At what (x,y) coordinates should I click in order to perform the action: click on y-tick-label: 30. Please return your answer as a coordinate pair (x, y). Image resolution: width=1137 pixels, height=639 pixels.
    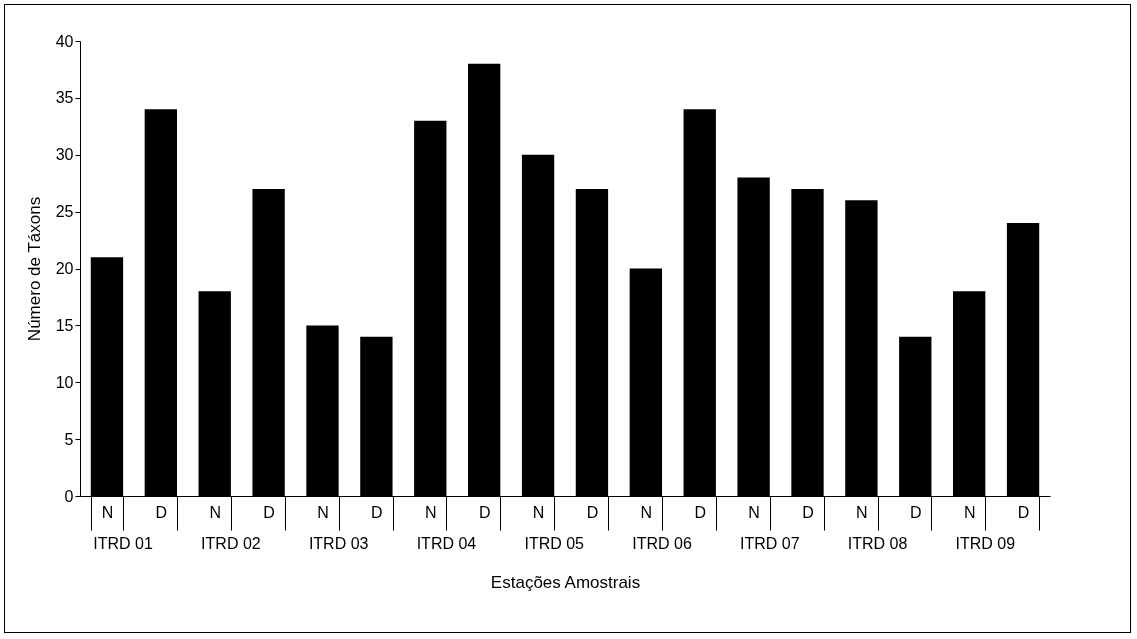
    Looking at the image, I should click on (64, 155).